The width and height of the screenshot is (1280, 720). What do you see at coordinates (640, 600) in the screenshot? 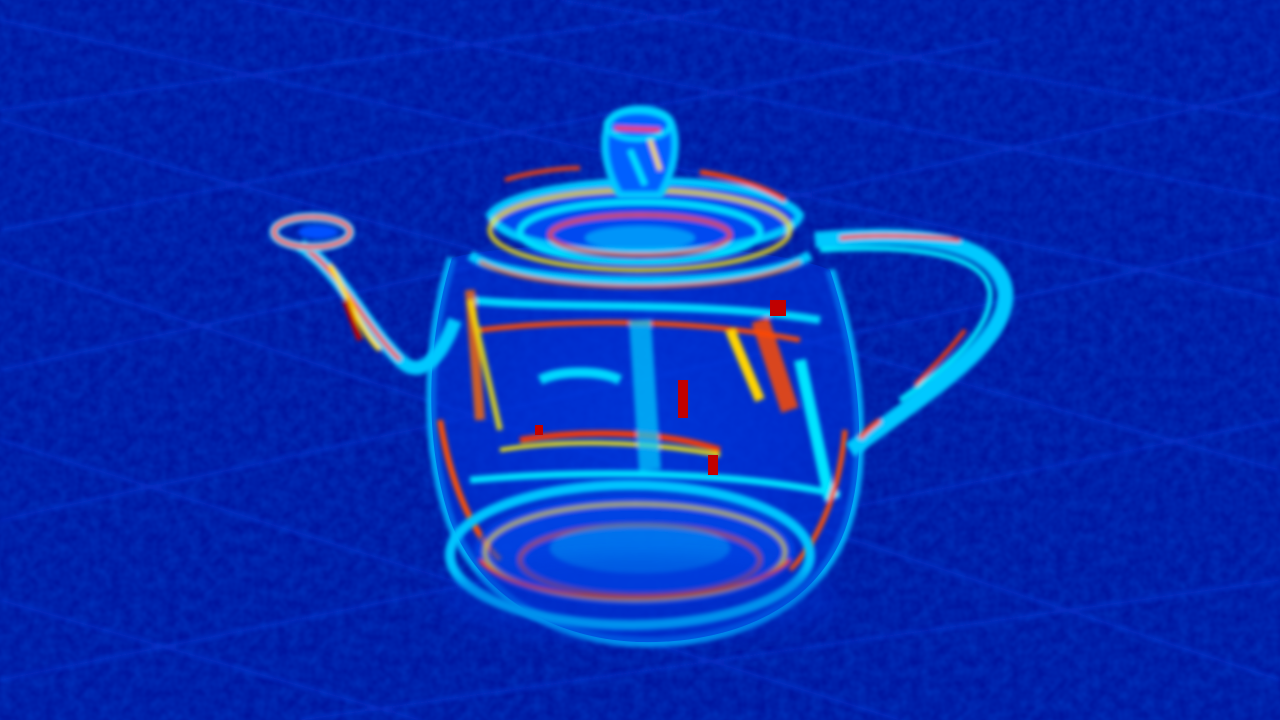
I see `teapot-shadow` at bounding box center [640, 600].